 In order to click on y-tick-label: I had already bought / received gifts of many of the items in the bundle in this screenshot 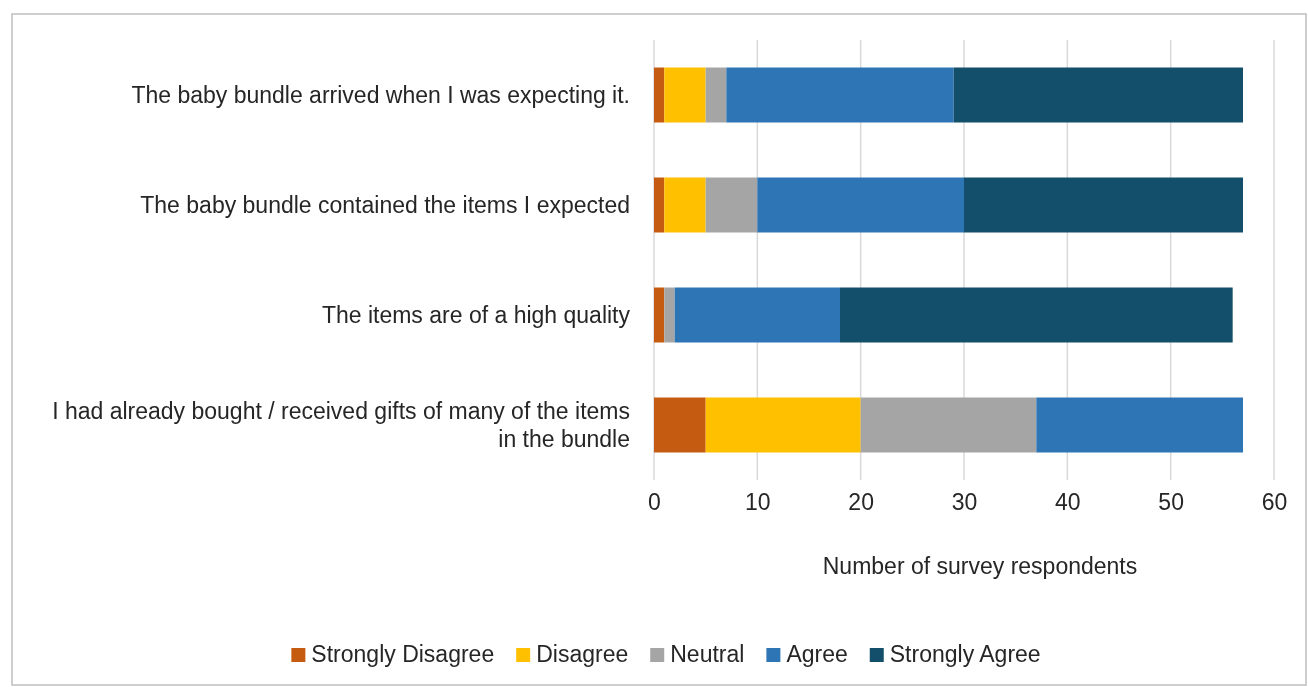, I will do `click(341, 425)`.